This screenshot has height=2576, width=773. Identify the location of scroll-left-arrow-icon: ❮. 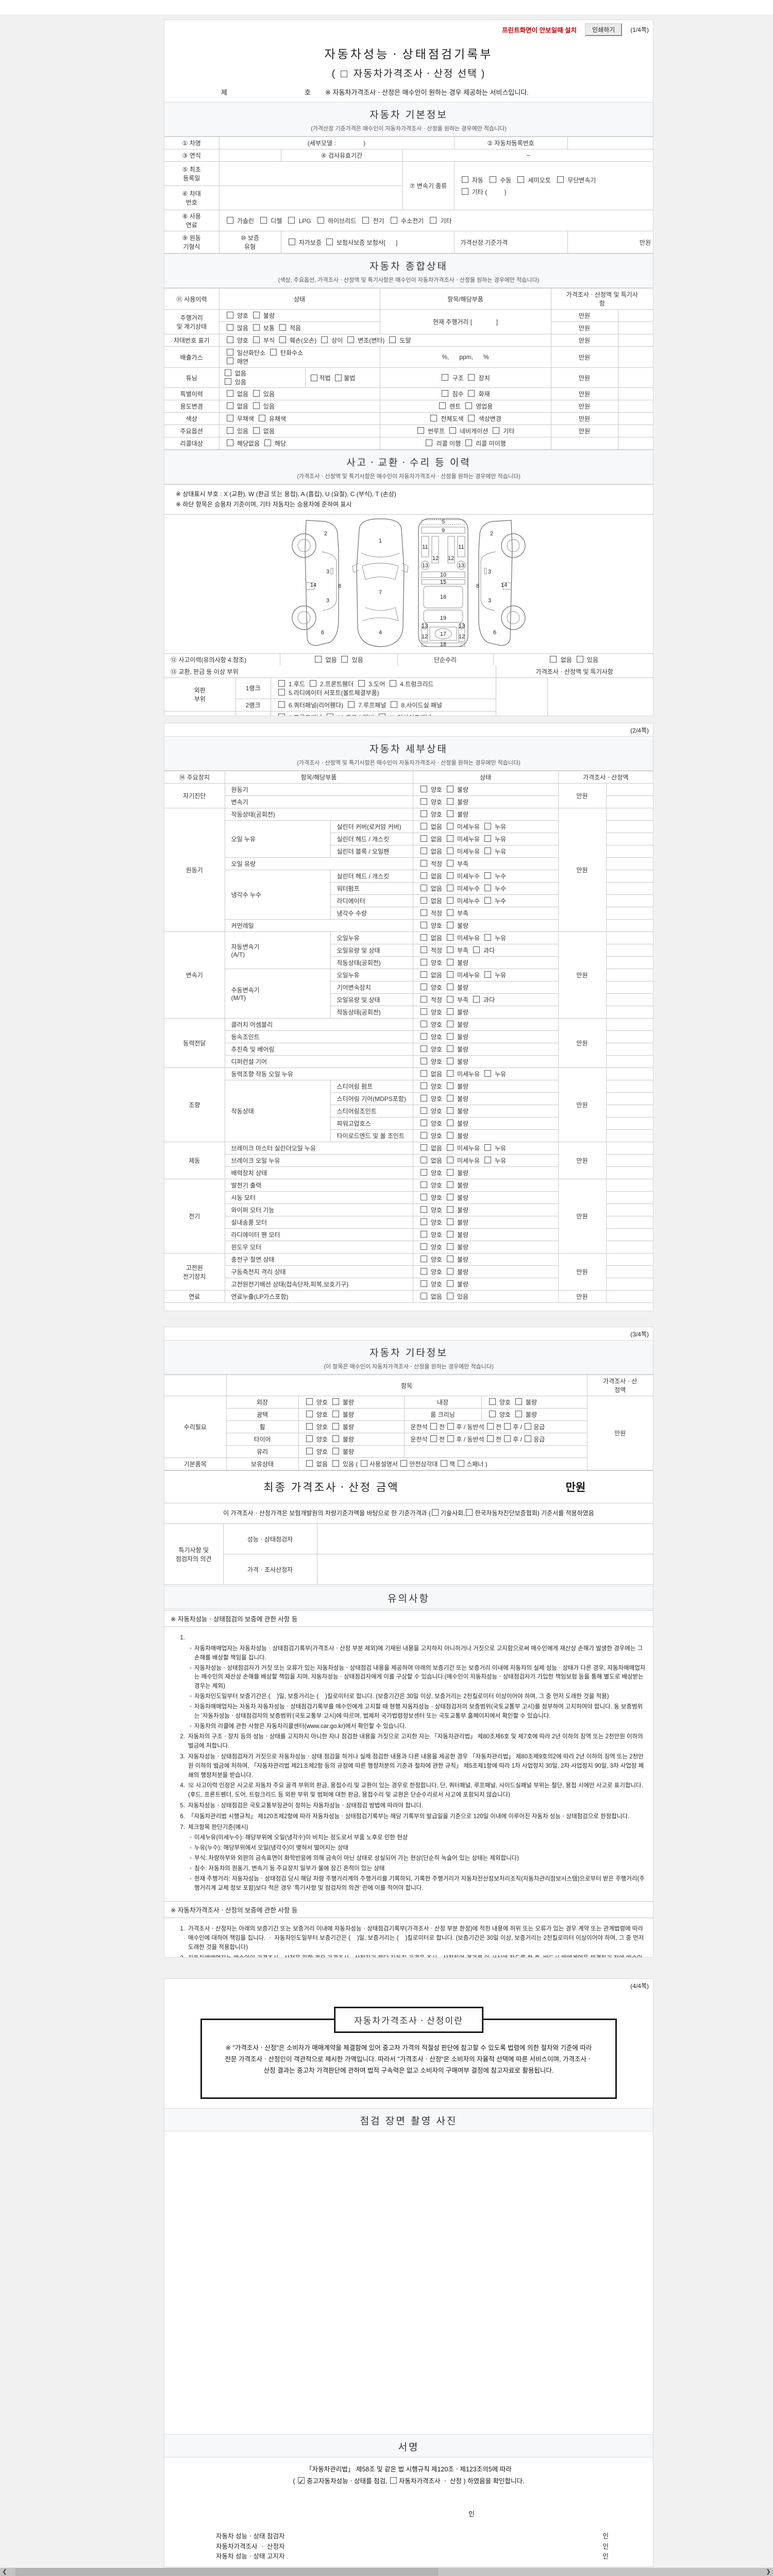
(4, 2572).